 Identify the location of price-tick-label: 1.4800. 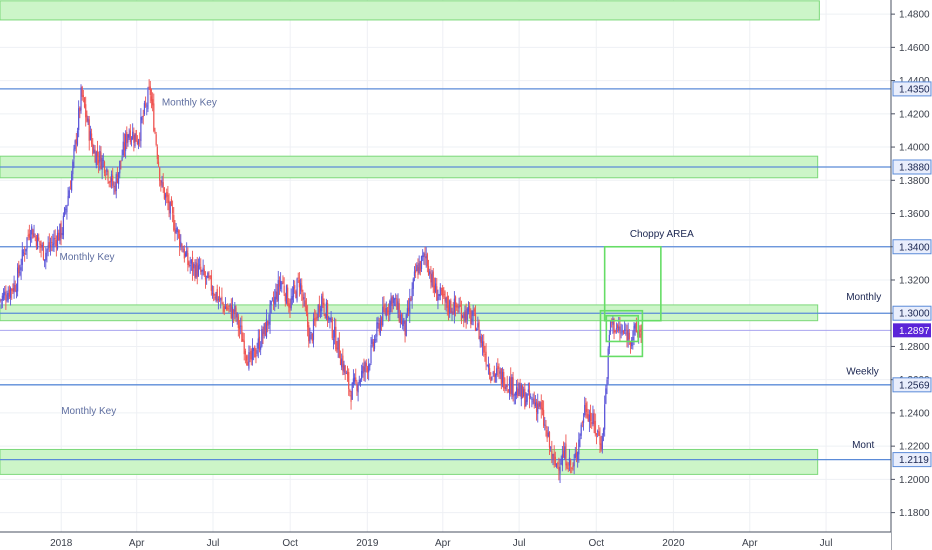
(914, 15).